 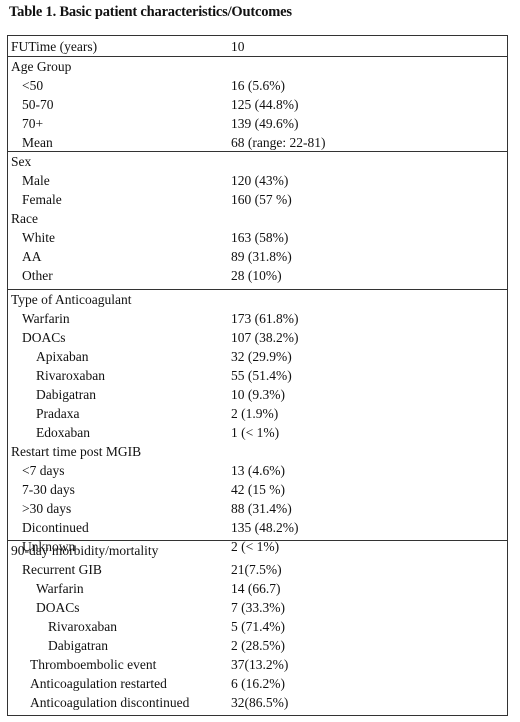 What do you see at coordinates (261, 356) in the screenshot?
I see `row-value: 32 (29.9%)` at bounding box center [261, 356].